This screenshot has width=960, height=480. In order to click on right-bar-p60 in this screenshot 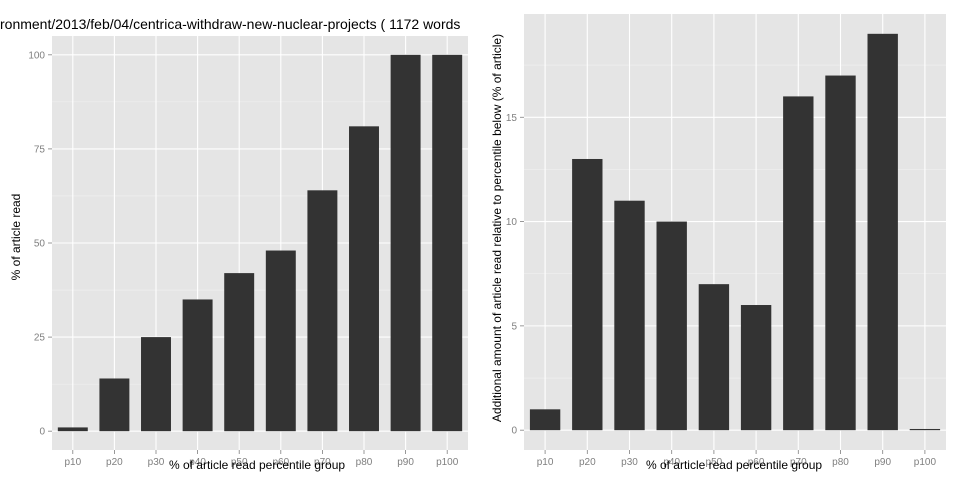, I will do `click(756, 368)`.